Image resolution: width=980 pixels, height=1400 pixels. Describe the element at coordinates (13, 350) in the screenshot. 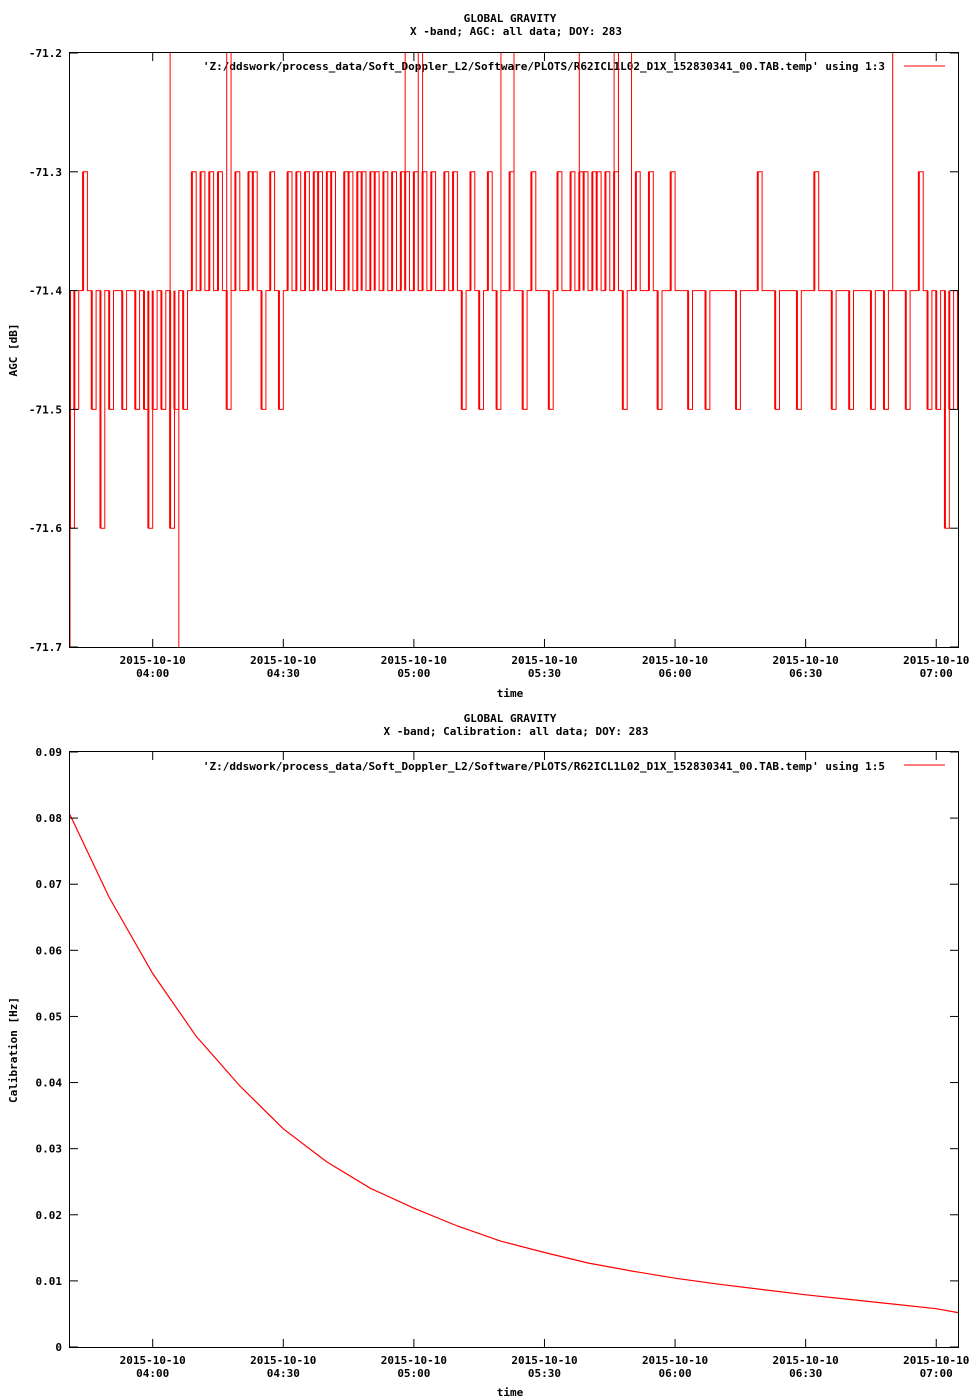

I see `y-axis-label: AGC [dB]` at that location.